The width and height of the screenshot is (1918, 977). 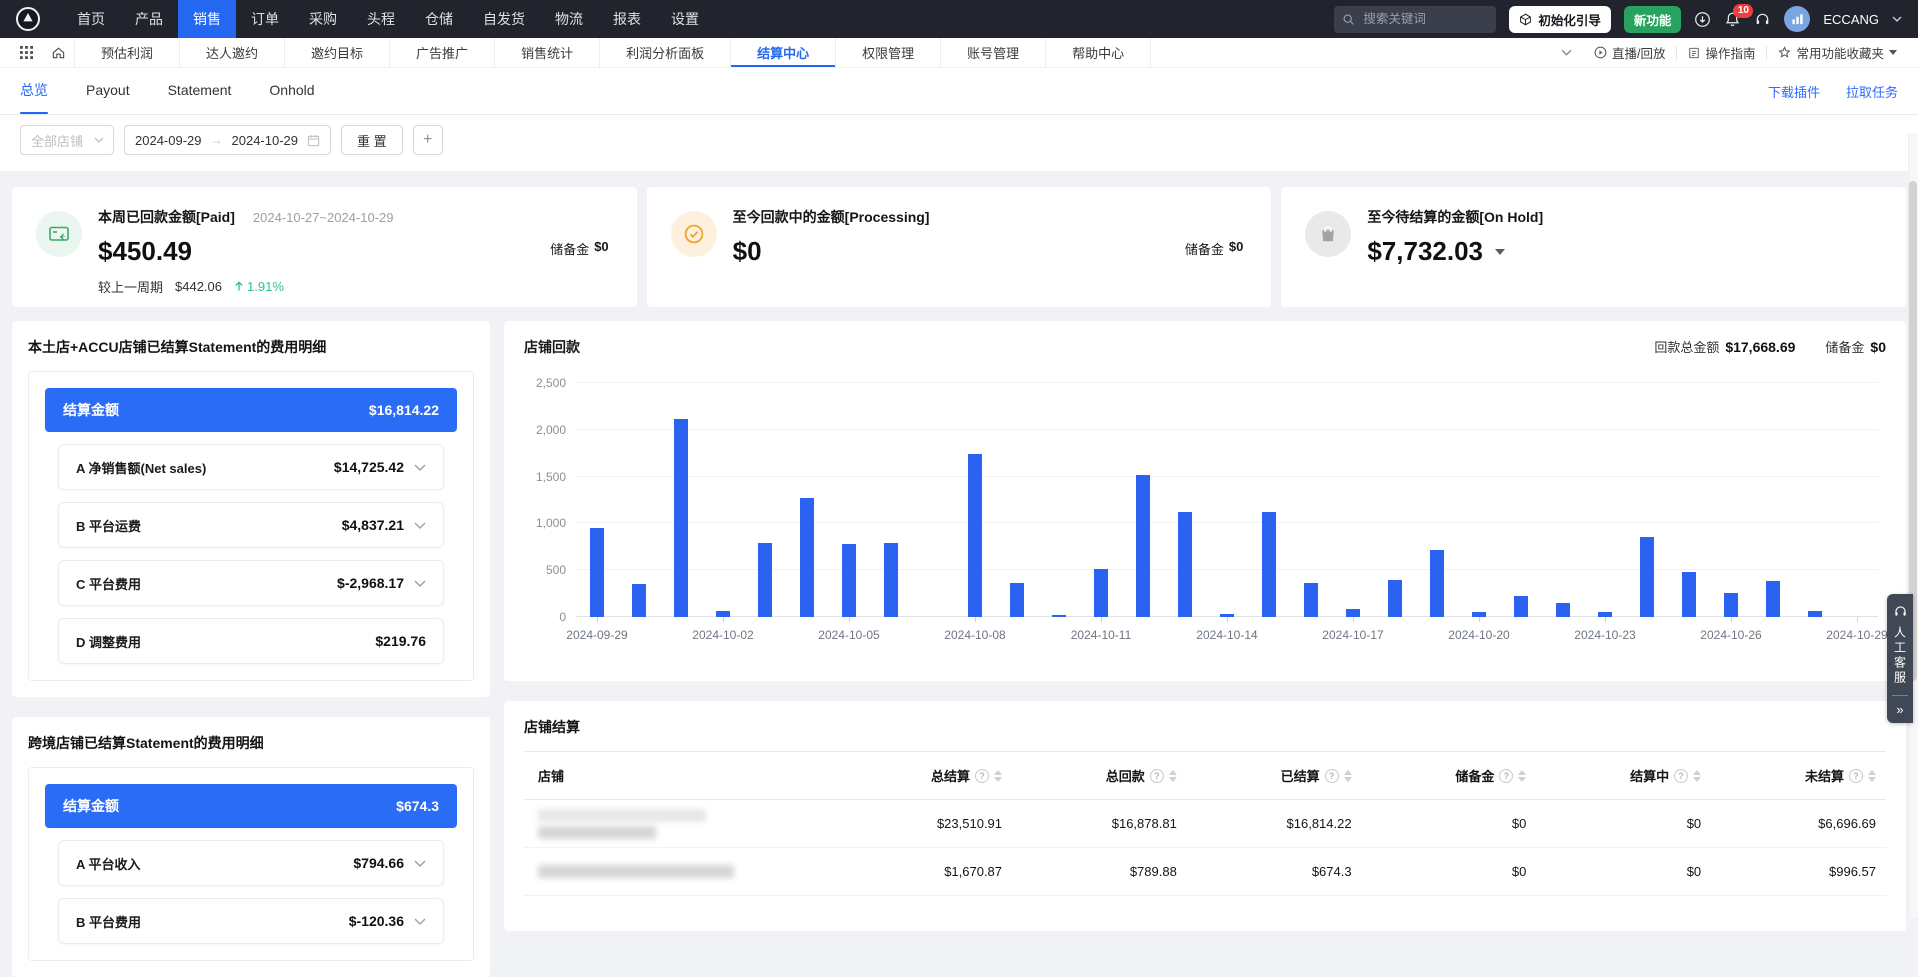 I want to click on scrollbar-thumb, so click(x=1913, y=431).